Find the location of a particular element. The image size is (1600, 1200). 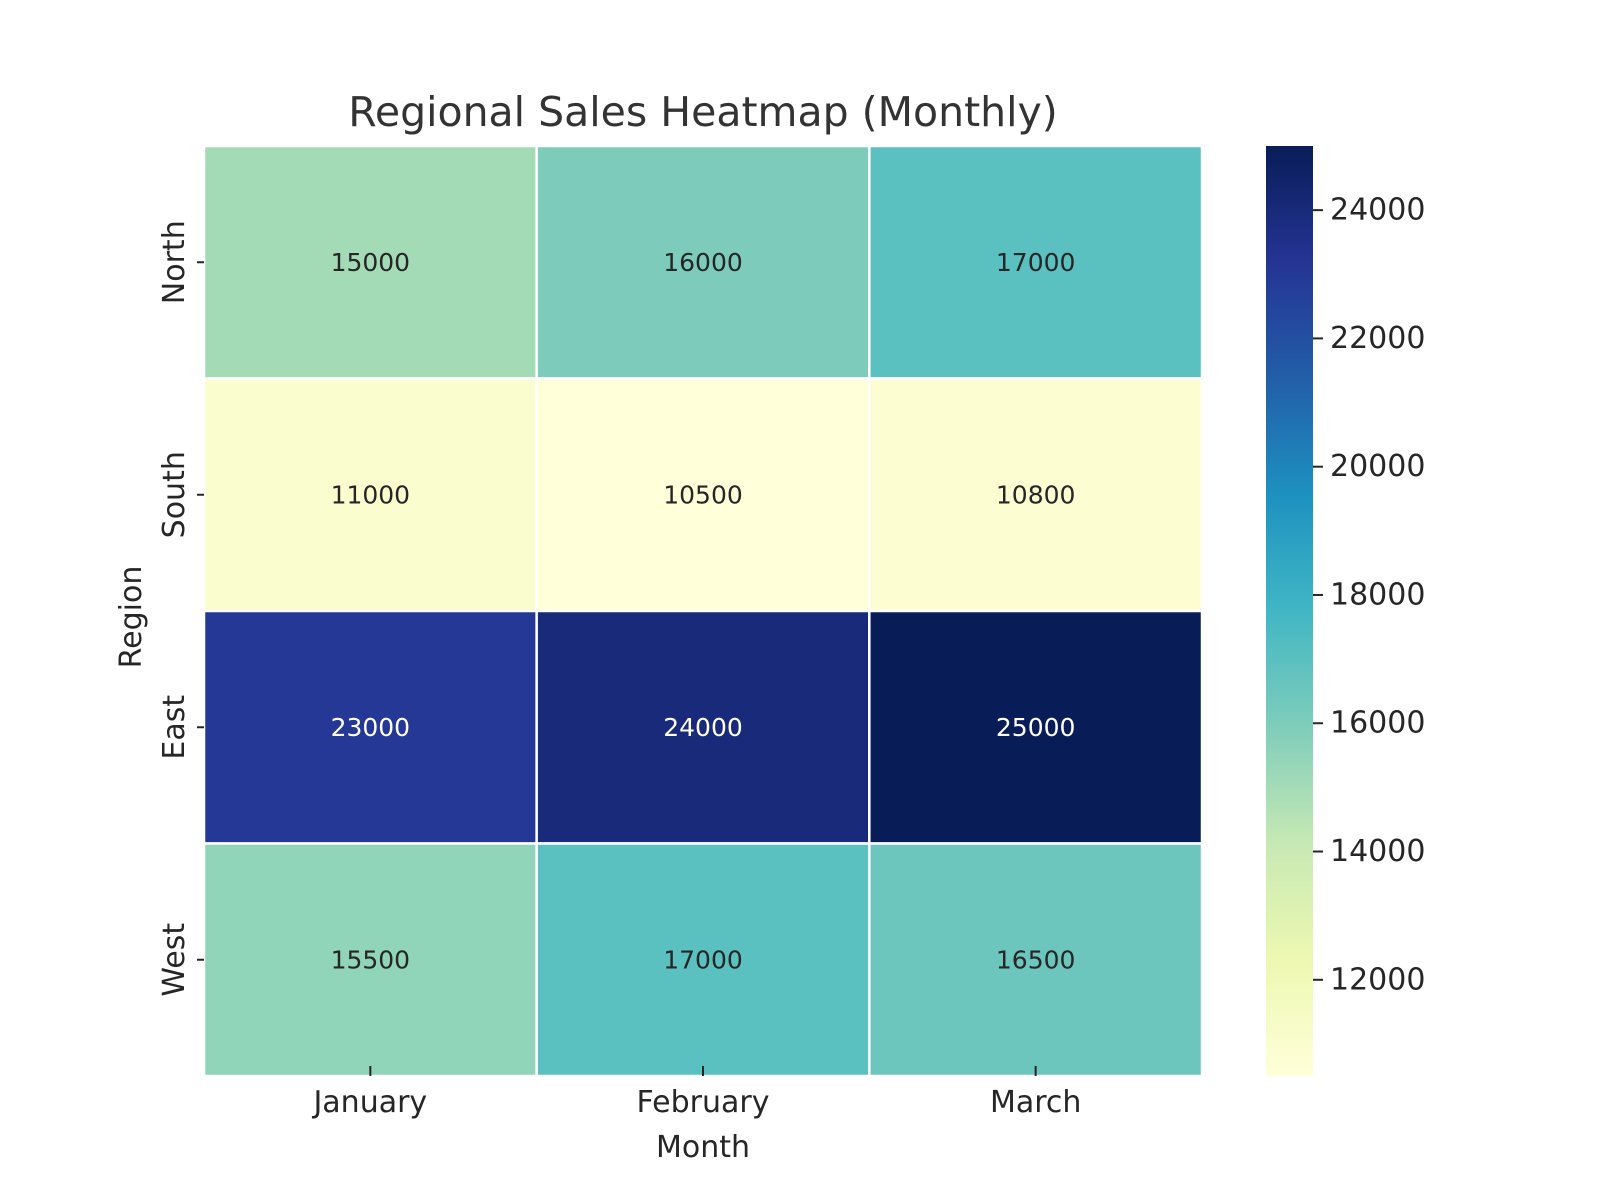

colorbar-tick-label: 12000 is located at coordinates (1377, 979).